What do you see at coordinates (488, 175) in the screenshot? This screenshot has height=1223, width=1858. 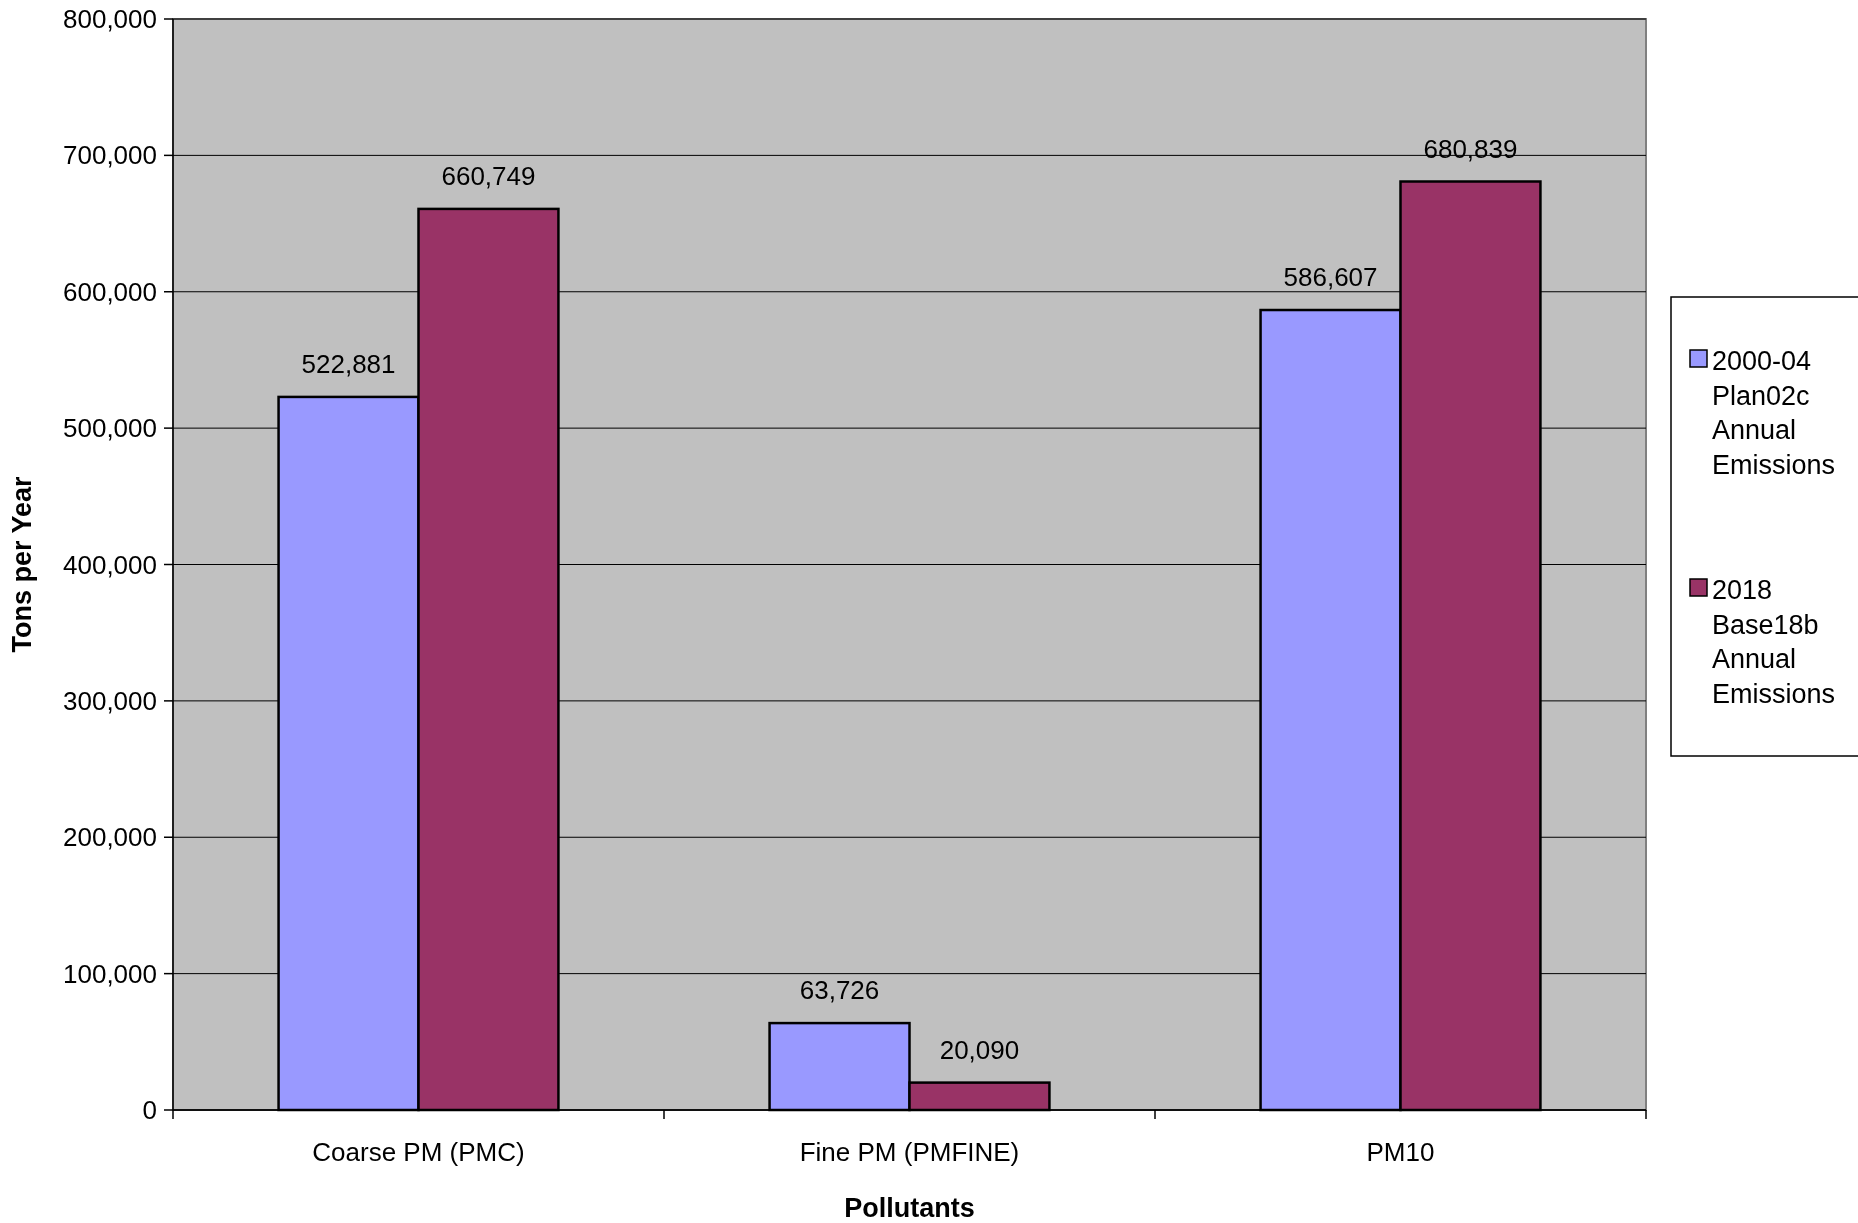 I see `data-label: 660,749` at bounding box center [488, 175].